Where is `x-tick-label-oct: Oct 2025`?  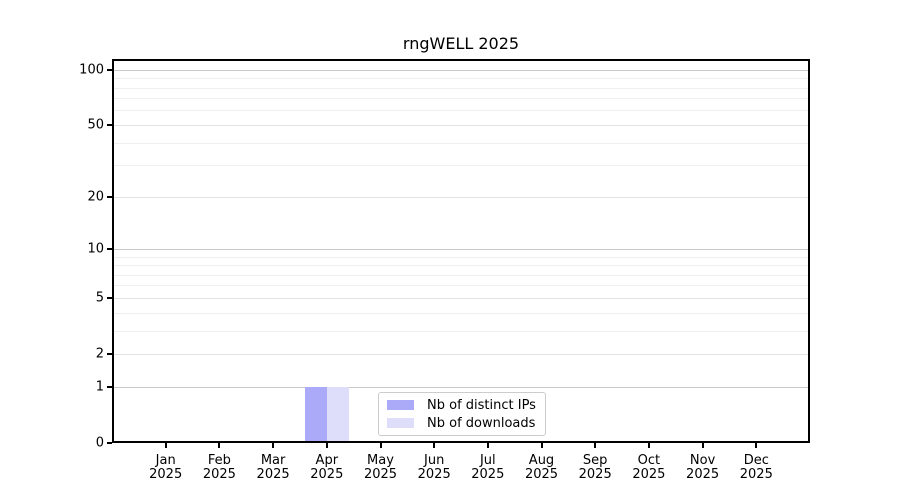 x-tick-label-oct: Oct 2025 is located at coordinates (648, 468).